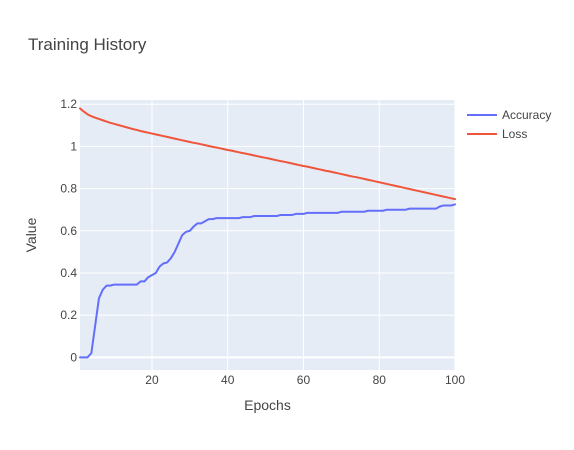 The height and width of the screenshot is (450, 574). Describe the element at coordinates (267, 154) in the screenshot. I see `series-line-loss` at that location.